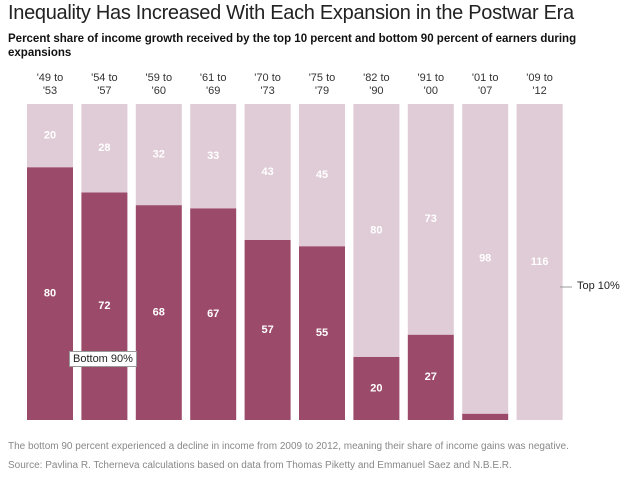 The width and height of the screenshot is (633, 481). What do you see at coordinates (539, 84) in the screenshot?
I see `x-tick-label: '09 to '12` at bounding box center [539, 84].